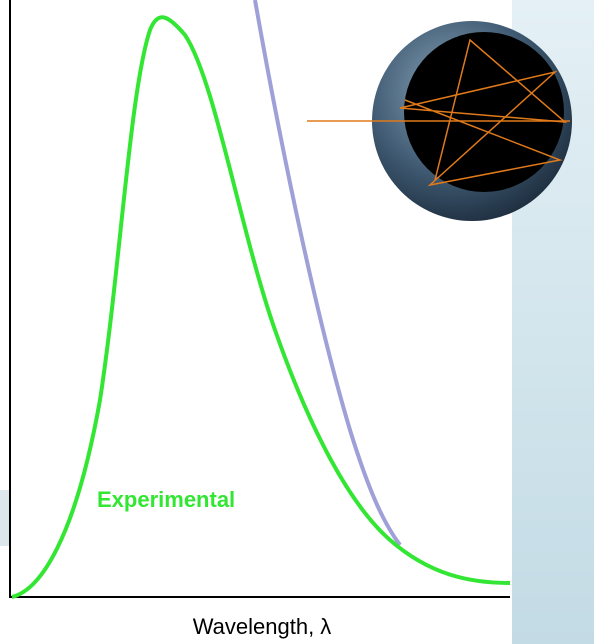 This screenshot has width=594, height=644. Describe the element at coordinates (166, 499) in the screenshot. I see `curve-label: Experimental` at that location.